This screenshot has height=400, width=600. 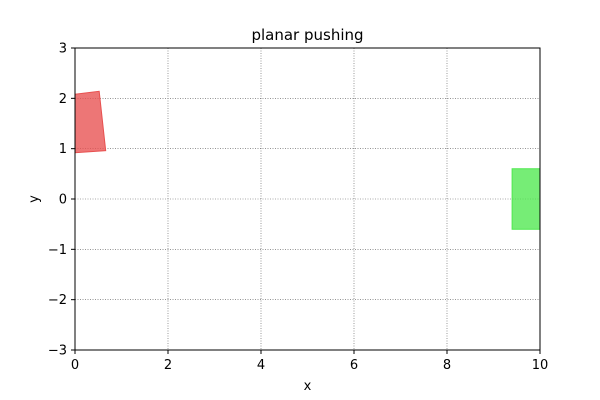 I want to click on x-tick-label-4: 8, so click(x=447, y=365).